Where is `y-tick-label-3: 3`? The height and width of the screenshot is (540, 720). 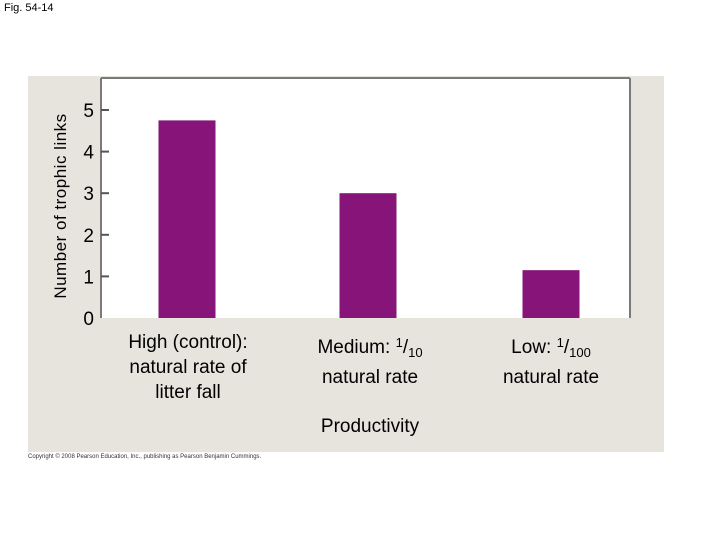 y-tick-label-3: 3 is located at coordinates (88, 194).